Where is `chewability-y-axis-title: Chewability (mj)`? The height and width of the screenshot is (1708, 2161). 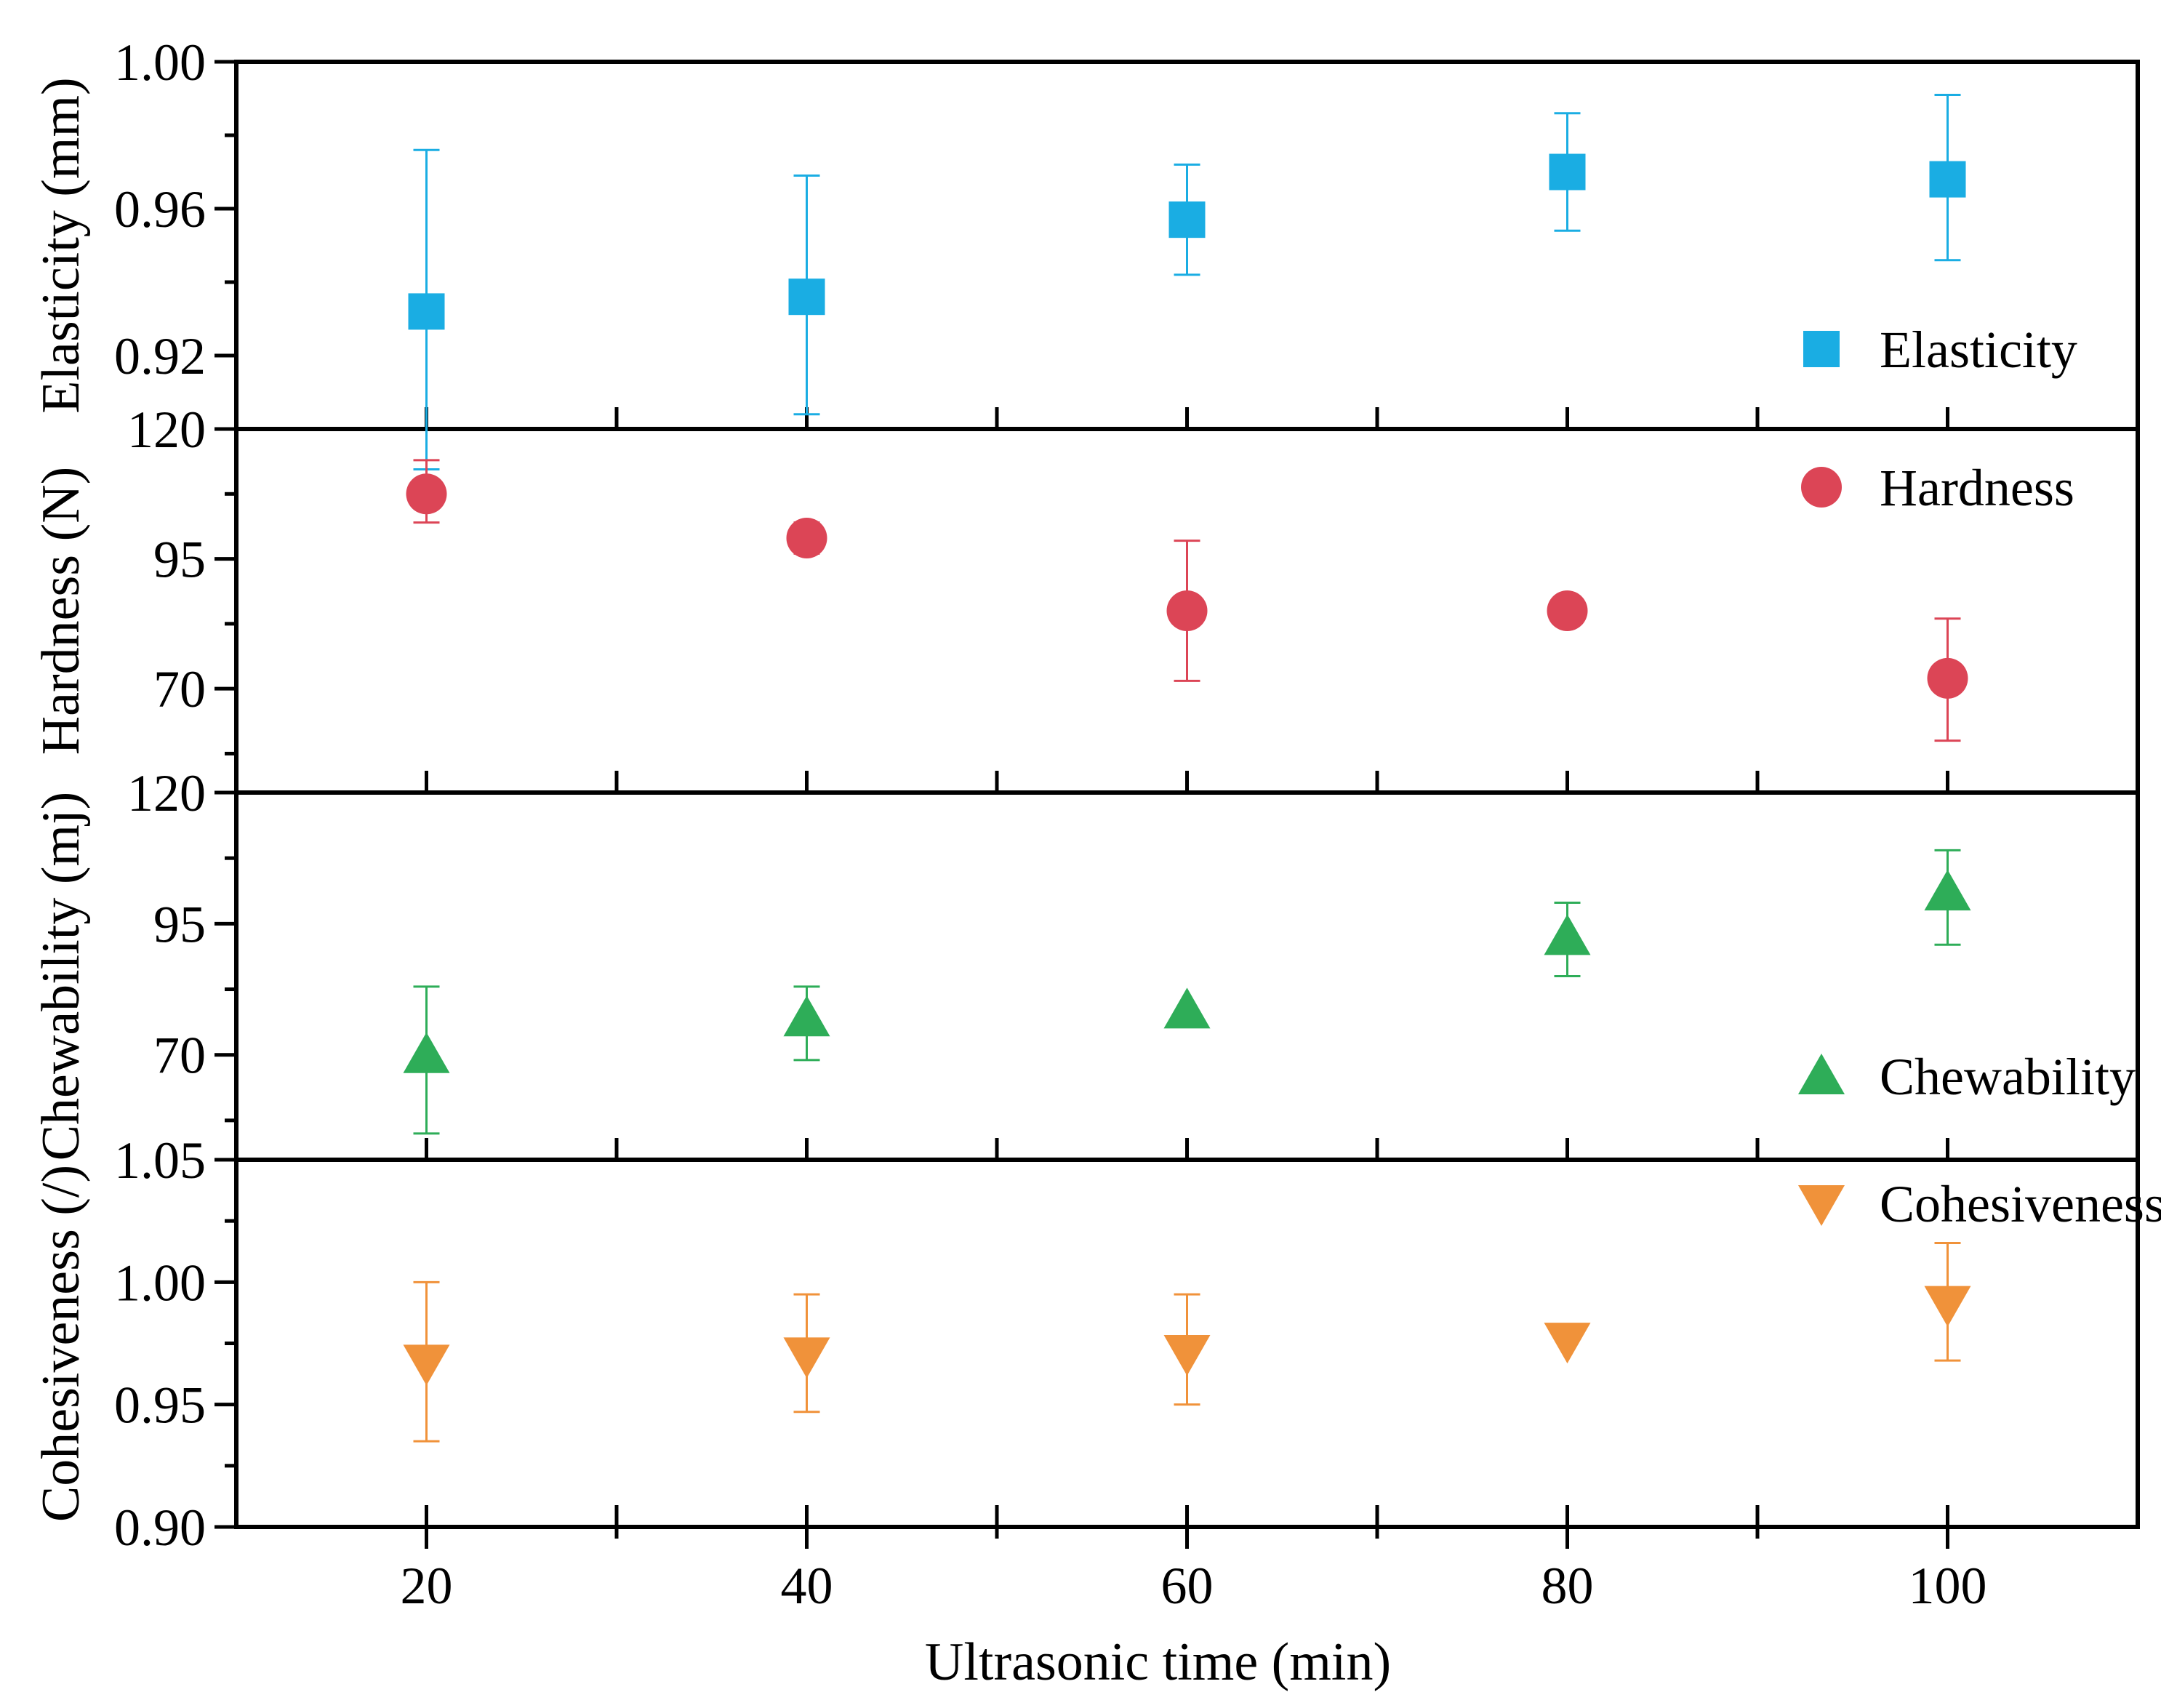 chewability-y-axis-title: Chewability (mj) is located at coordinates (61, 976).